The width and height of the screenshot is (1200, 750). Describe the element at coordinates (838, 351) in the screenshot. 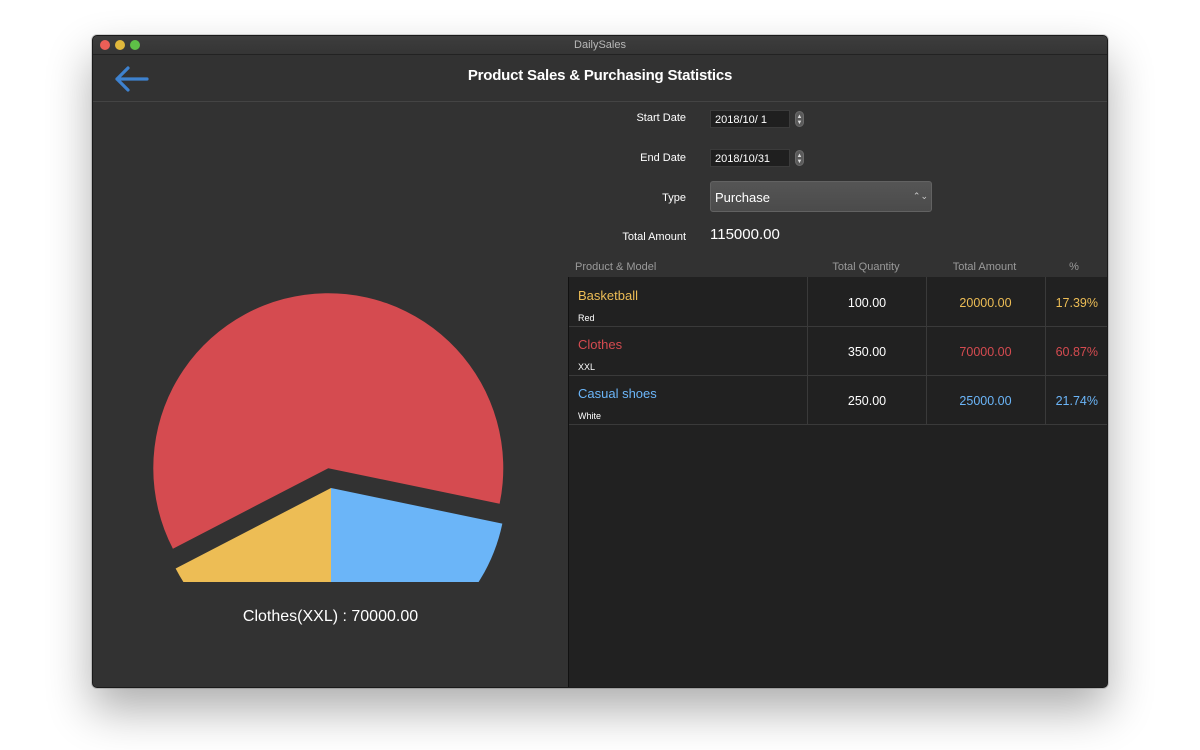

I see `table-row: Clothes XXL 350.00 70000.00 60.87%` at that location.